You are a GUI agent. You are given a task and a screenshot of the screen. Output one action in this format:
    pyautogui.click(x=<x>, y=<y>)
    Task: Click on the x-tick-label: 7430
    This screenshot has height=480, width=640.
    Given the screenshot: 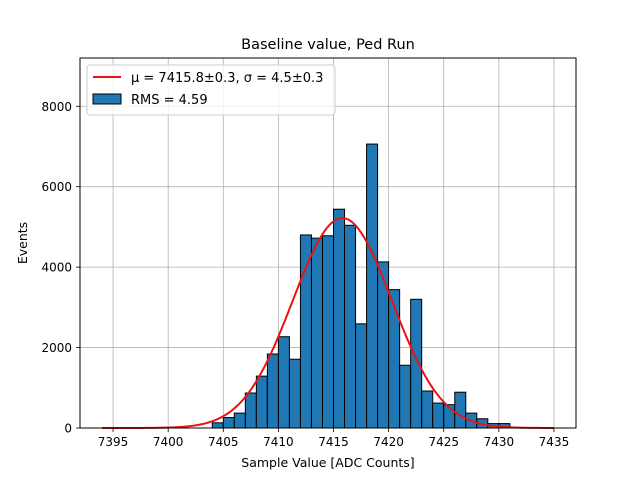 What is the action you would take?
    pyautogui.click(x=499, y=442)
    